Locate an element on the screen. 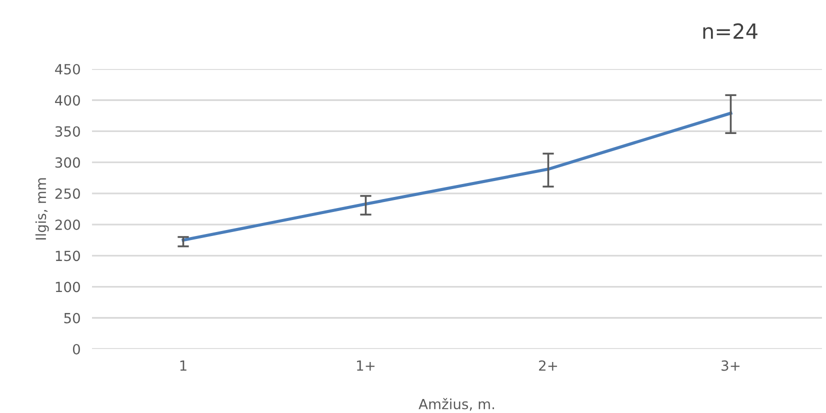  text: n=24 is located at coordinates (730, 31).